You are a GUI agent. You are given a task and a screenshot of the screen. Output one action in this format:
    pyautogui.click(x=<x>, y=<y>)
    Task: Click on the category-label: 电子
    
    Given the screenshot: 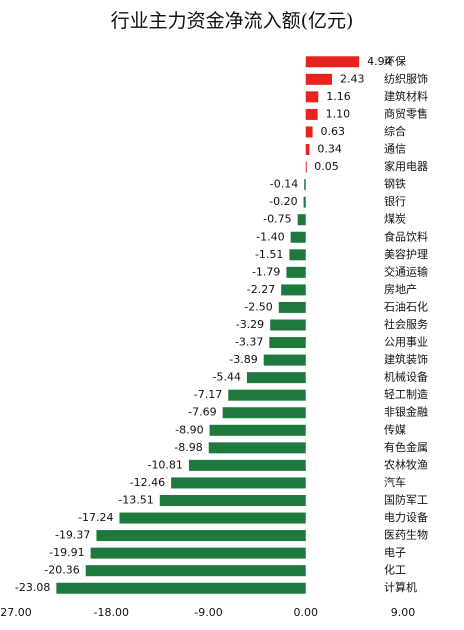 What is the action you would take?
    pyautogui.click(x=395, y=552)
    